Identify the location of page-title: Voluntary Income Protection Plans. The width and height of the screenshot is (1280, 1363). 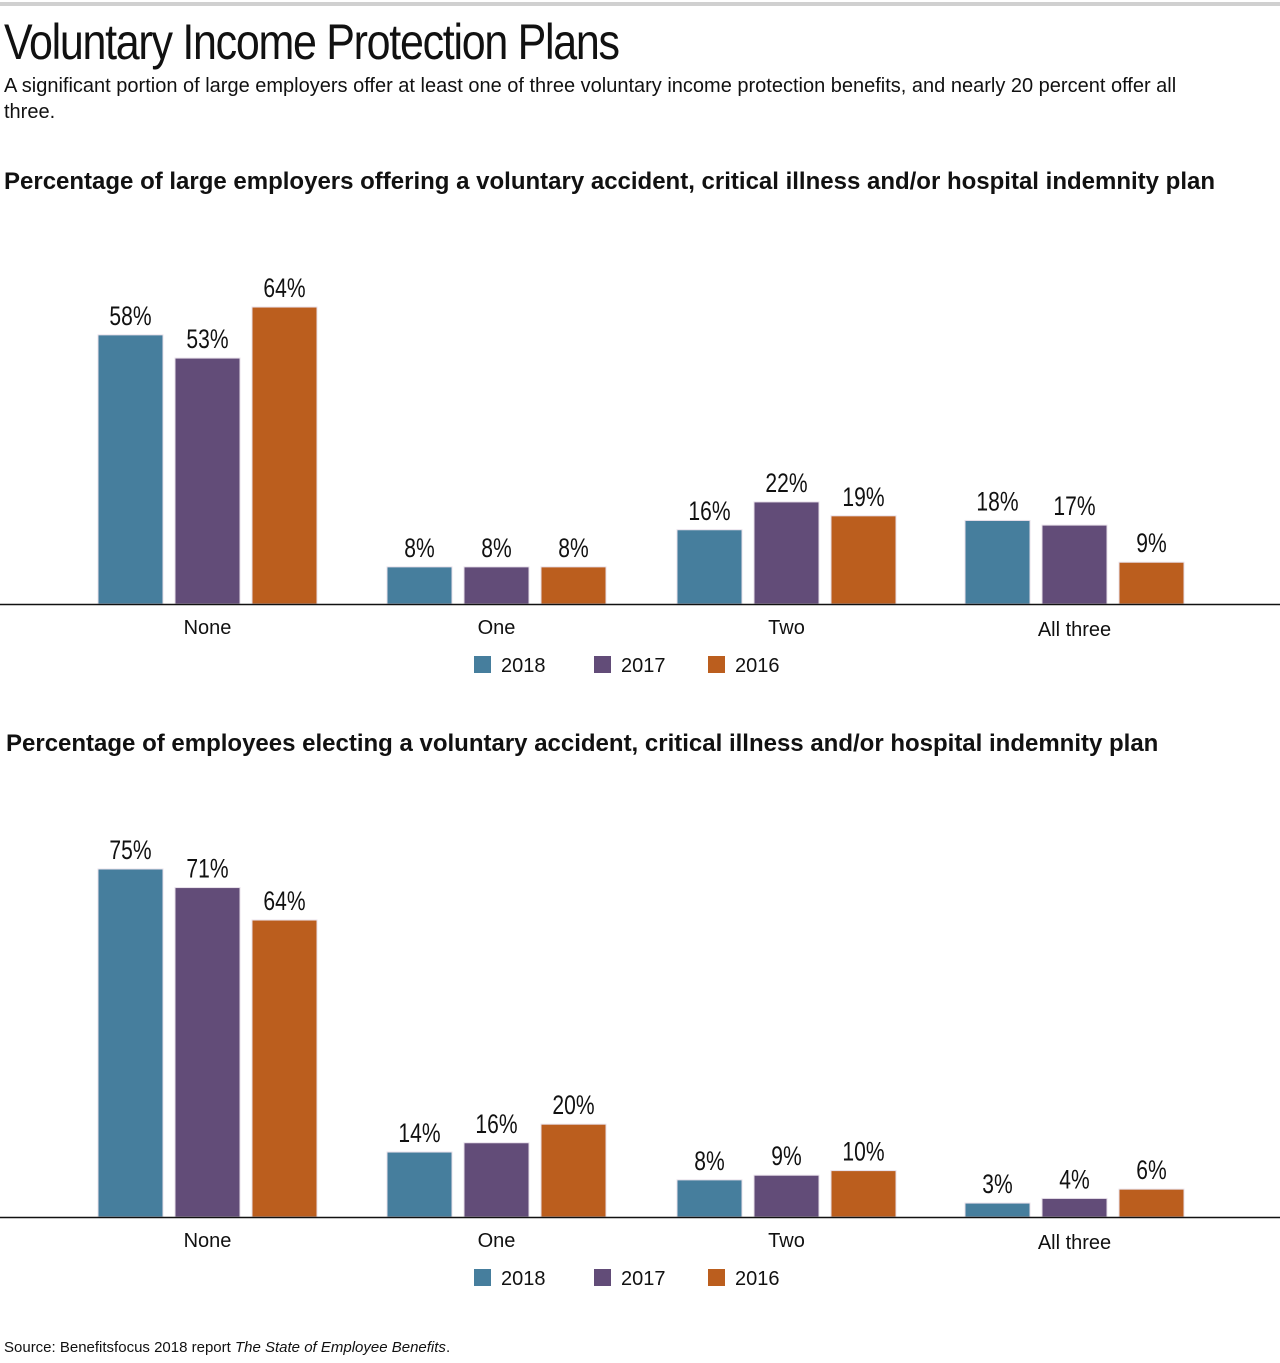
(312, 42).